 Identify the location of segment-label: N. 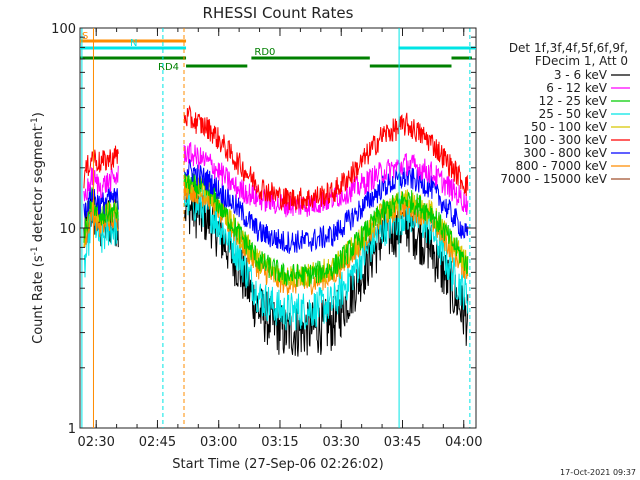
(133, 43).